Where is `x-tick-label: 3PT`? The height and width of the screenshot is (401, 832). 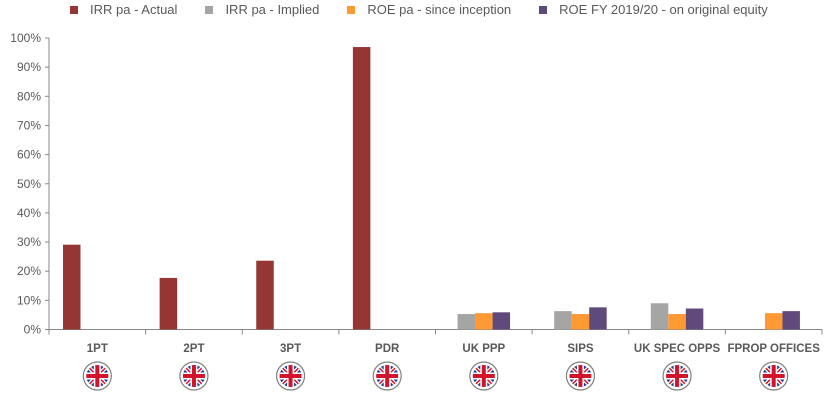
x-tick-label: 3PT is located at coordinates (290, 349).